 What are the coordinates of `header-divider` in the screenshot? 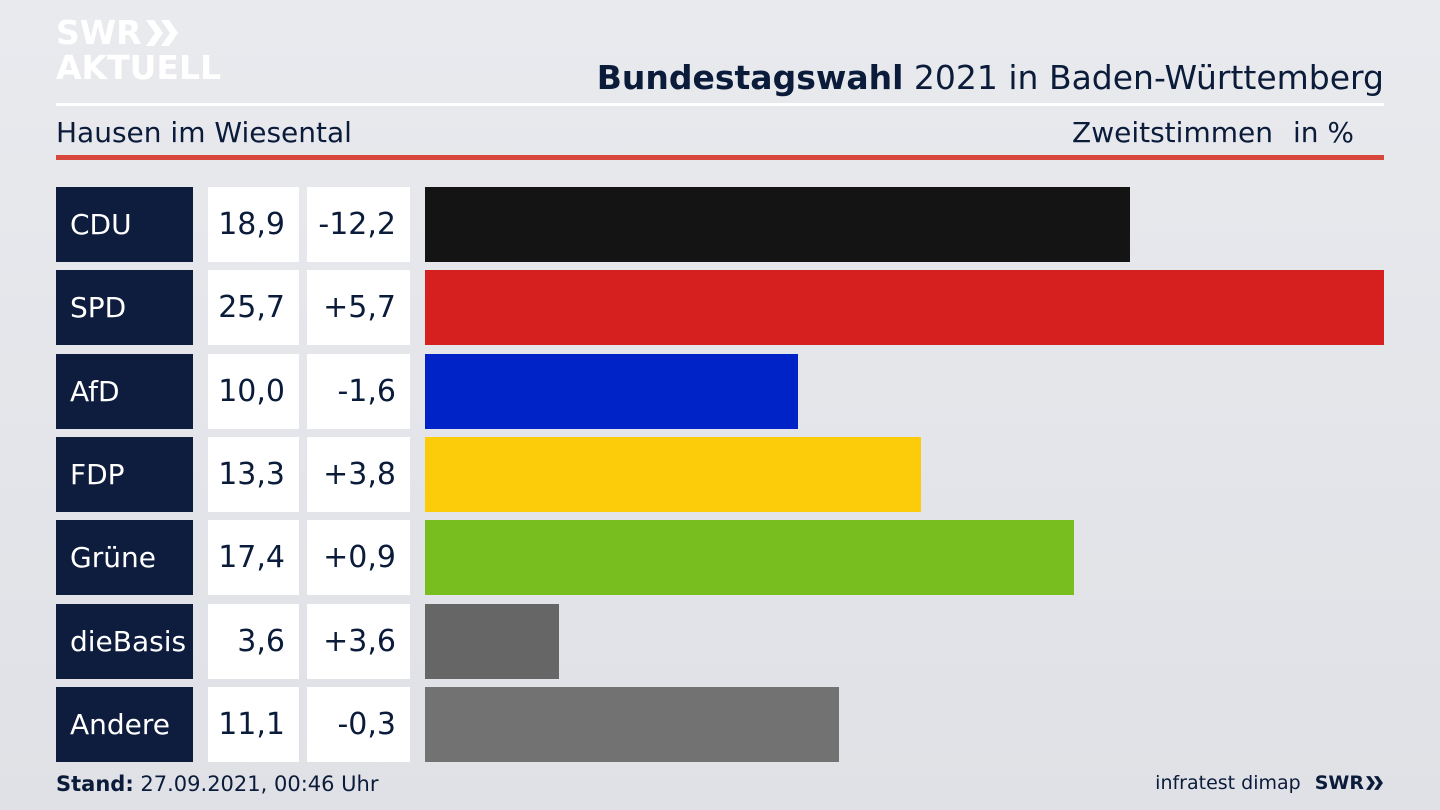 It's located at (720, 104).